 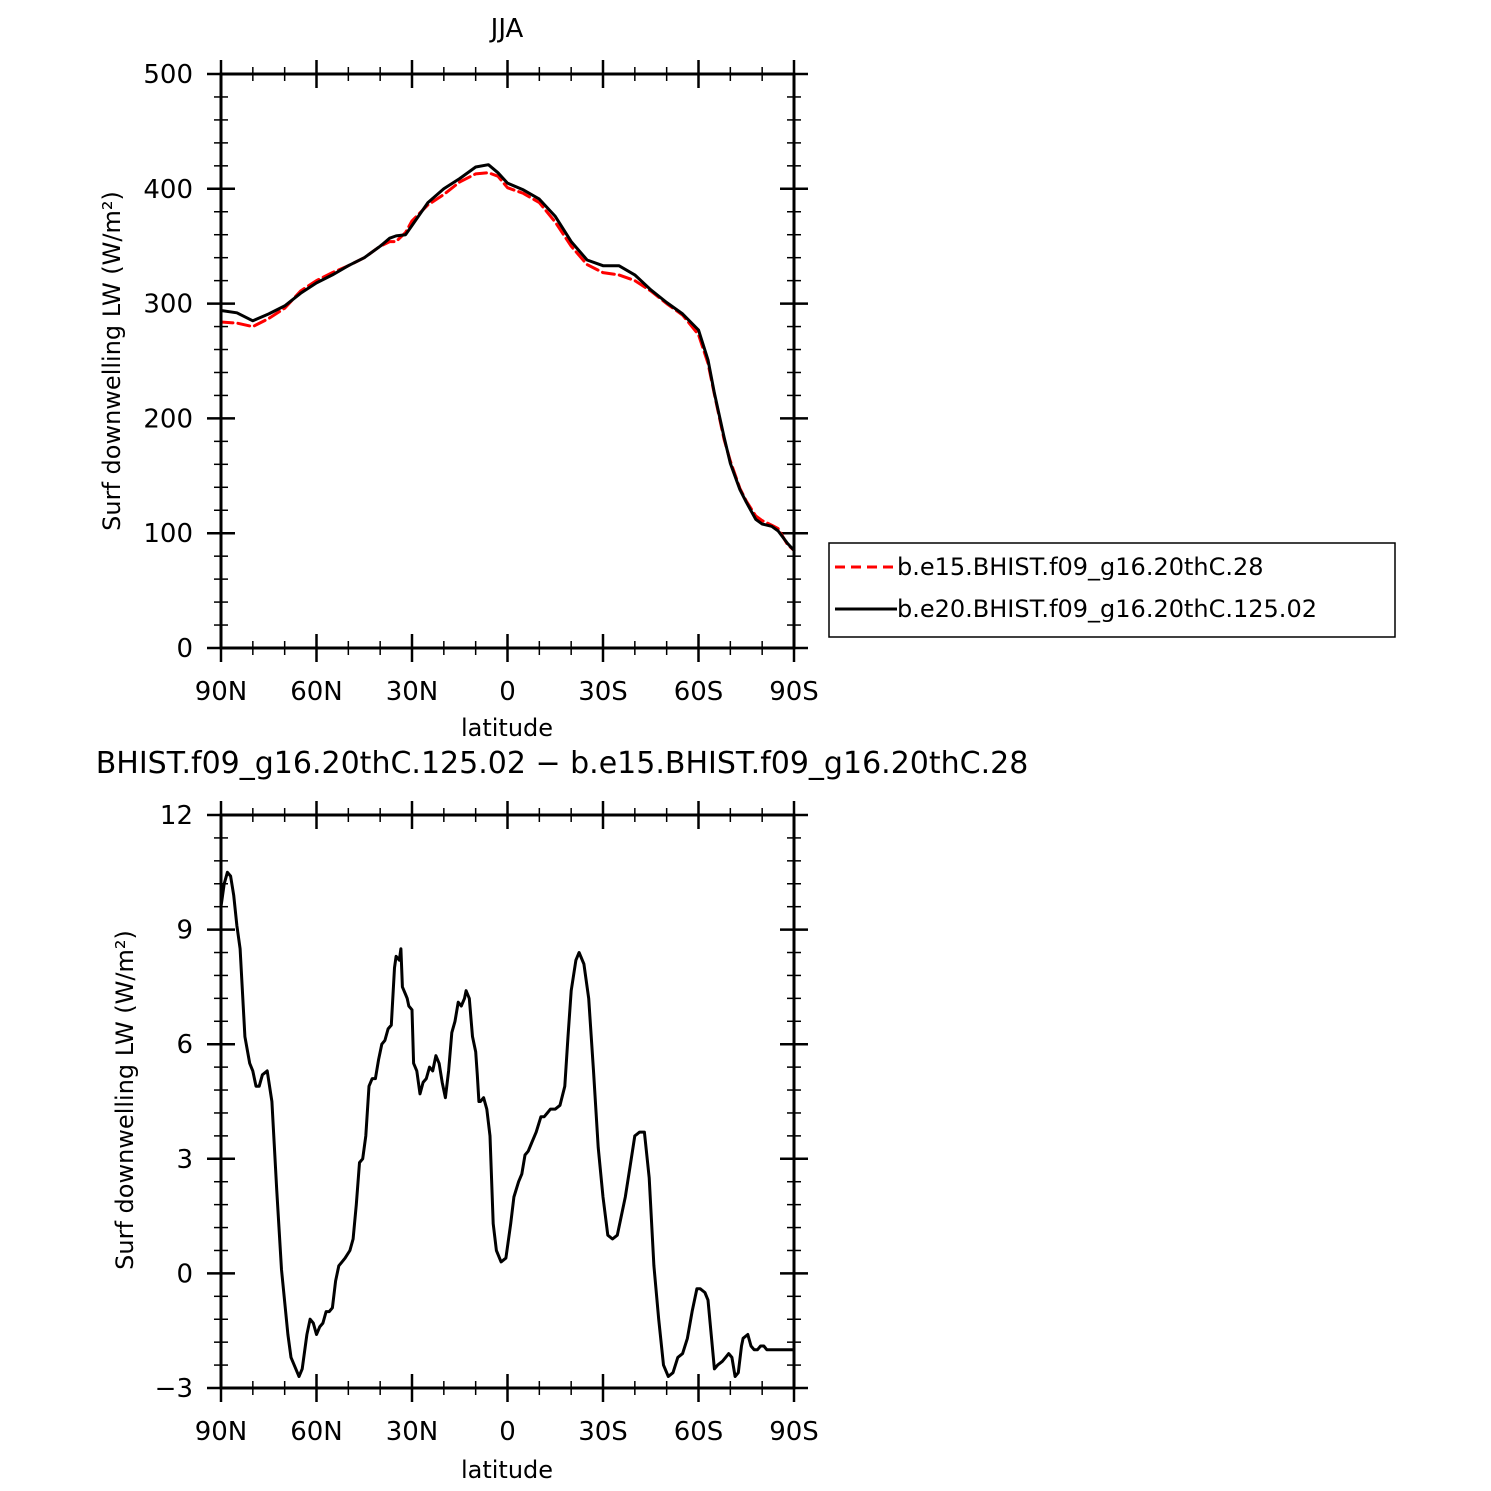 What do you see at coordinates (1107, 609) in the screenshot?
I see `legend-label-series-2: b.e20.BHIST.f09_g16.20thC.125.02` at bounding box center [1107, 609].